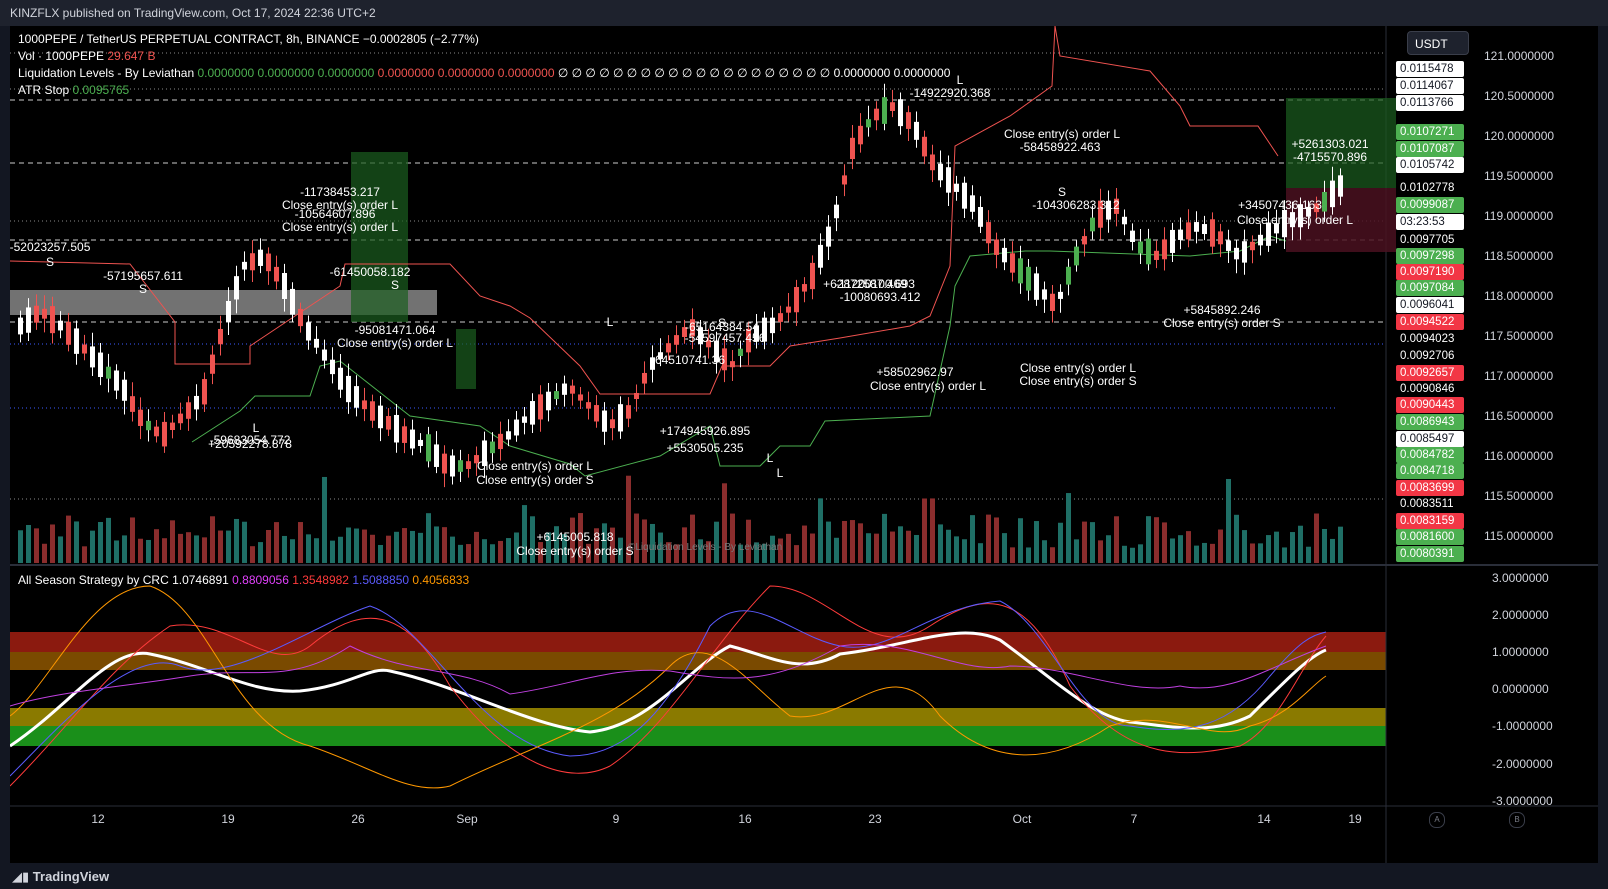 Image resolution: width=1608 pixels, height=889 pixels. What do you see at coordinates (1430, 272) in the screenshot?
I see `price-label: 0.0097190` at bounding box center [1430, 272].